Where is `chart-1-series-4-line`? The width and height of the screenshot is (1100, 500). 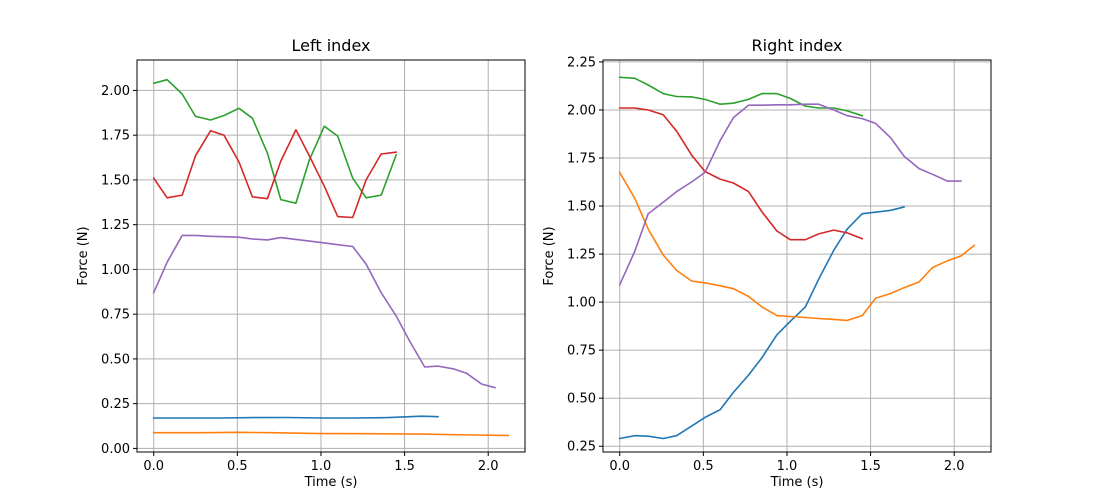 chart-1-series-4-line is located at coordinates (275, 174).